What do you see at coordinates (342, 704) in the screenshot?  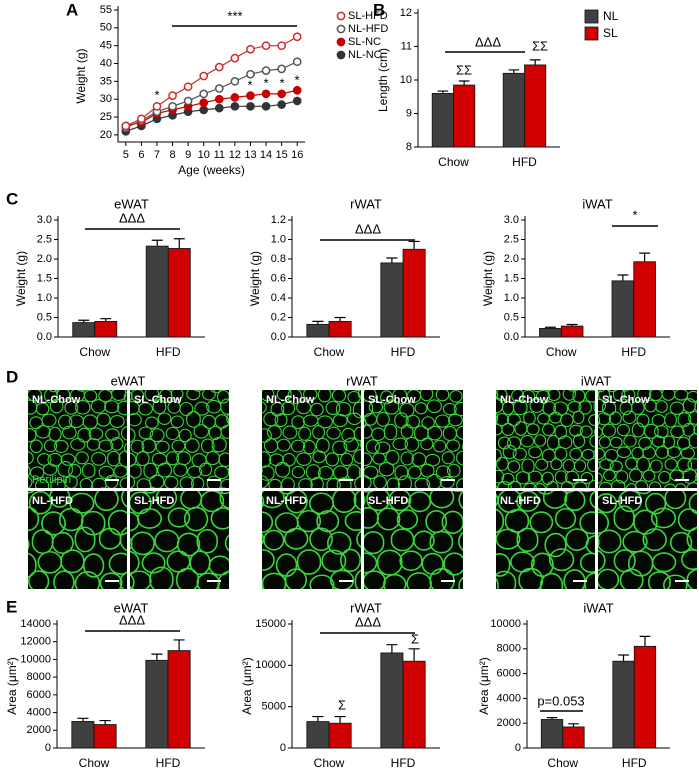 I see `annotation: Σ` at bounding box center [342, 704].